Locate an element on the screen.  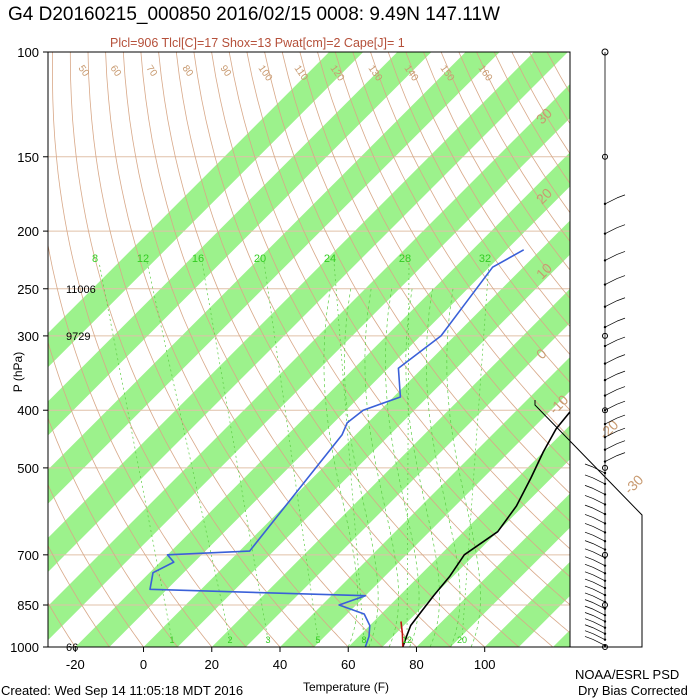
parcel-profile is located at coordinates (402, 634).